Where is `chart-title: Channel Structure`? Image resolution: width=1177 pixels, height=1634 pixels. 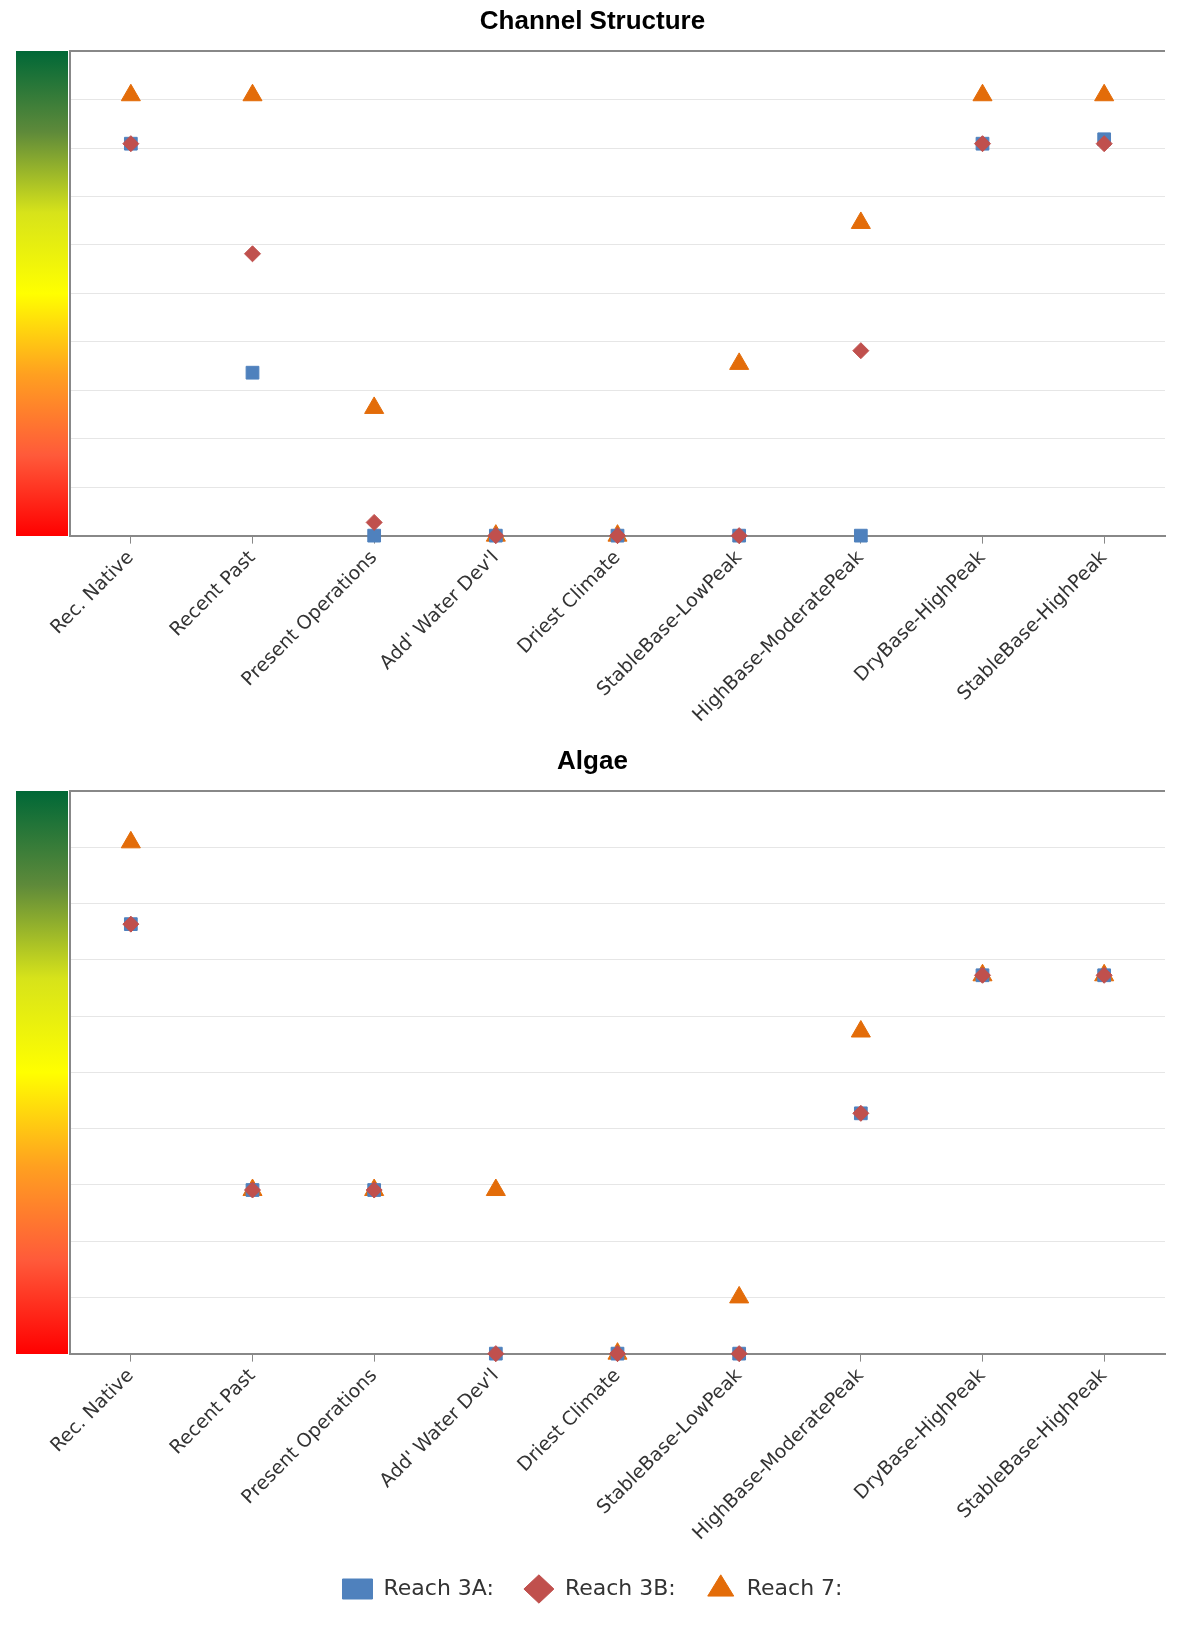 chart-title: Channel Structure is located at coordinates (592, 19).